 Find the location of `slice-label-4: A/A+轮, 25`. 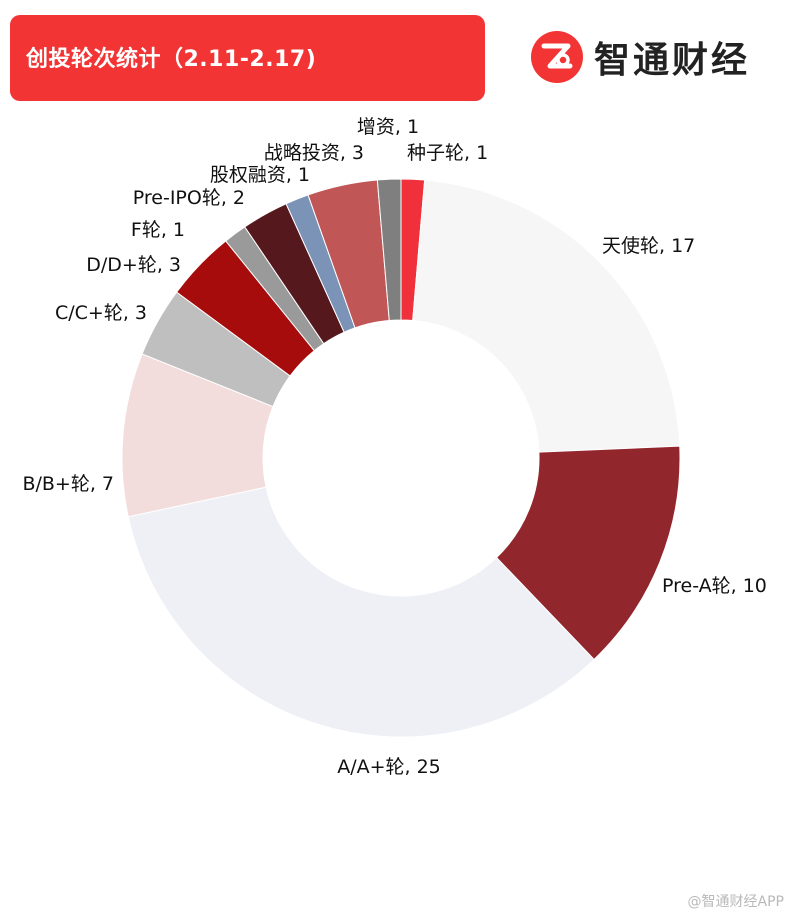

slice-label-4: A/A+轮, 25 is located at coordinates (389, 767).